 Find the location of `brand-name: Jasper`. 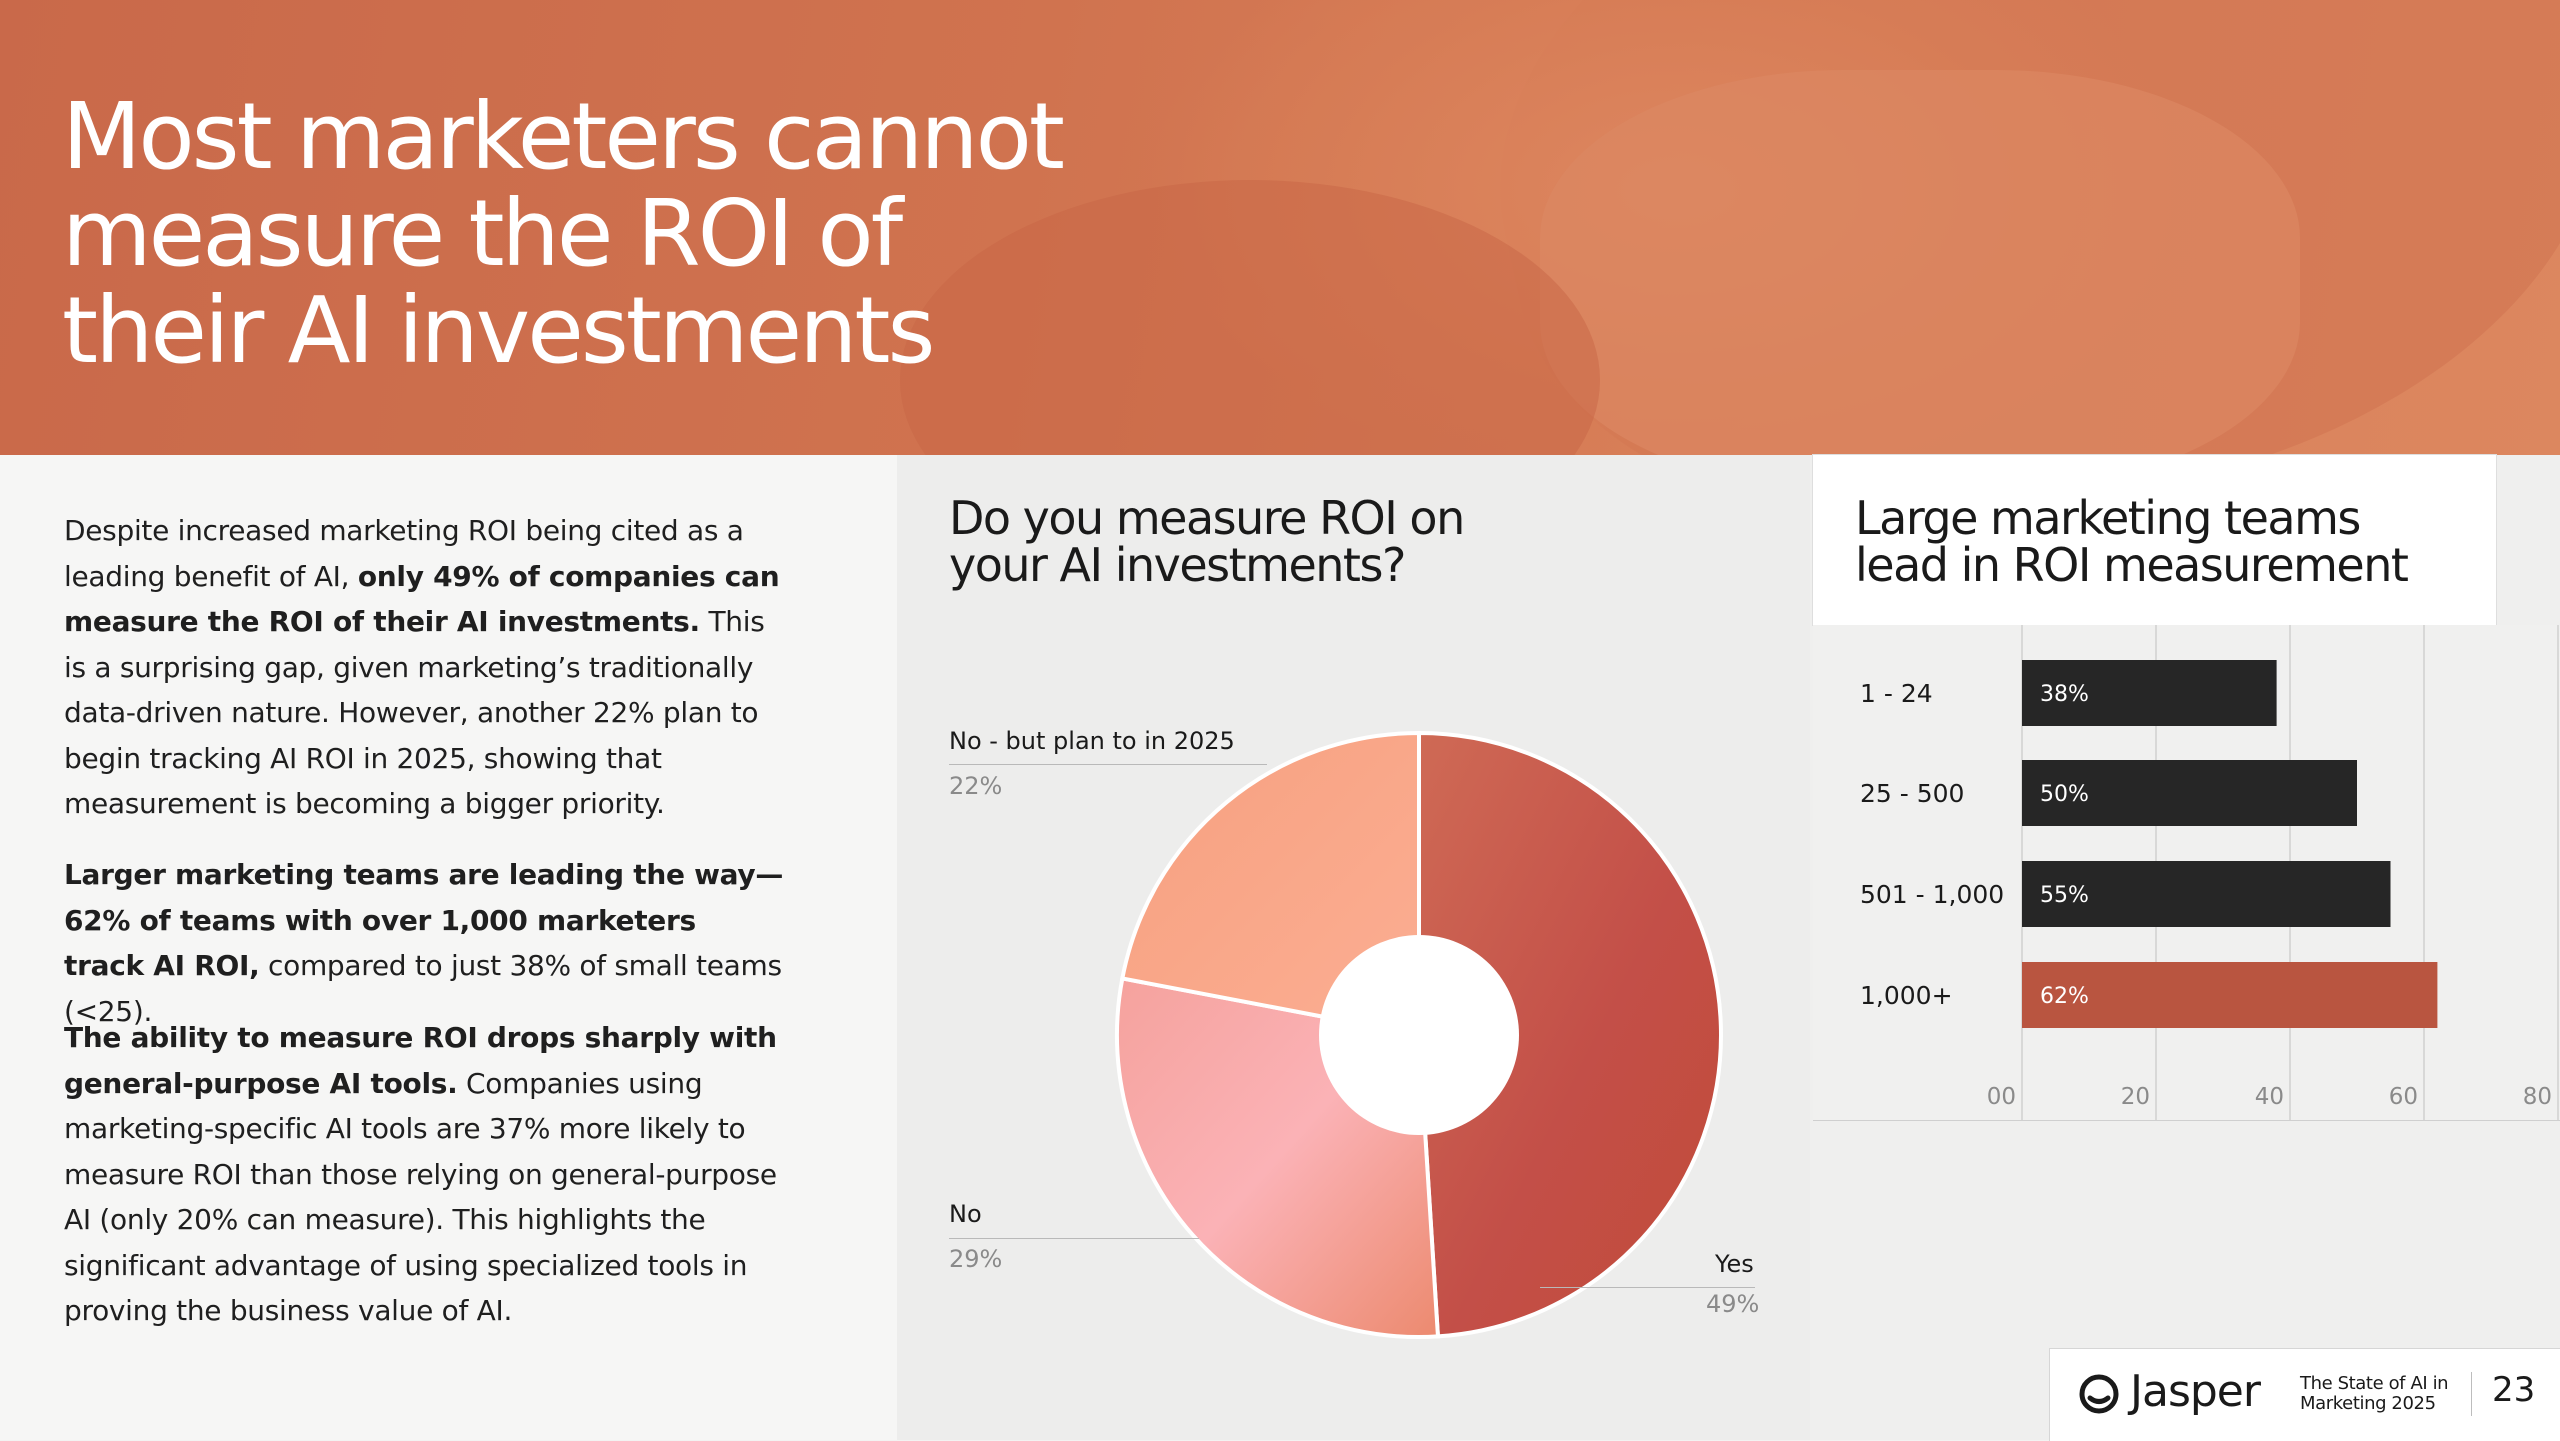

brand-name: Jasper is located at coordinates (2195, 1391).